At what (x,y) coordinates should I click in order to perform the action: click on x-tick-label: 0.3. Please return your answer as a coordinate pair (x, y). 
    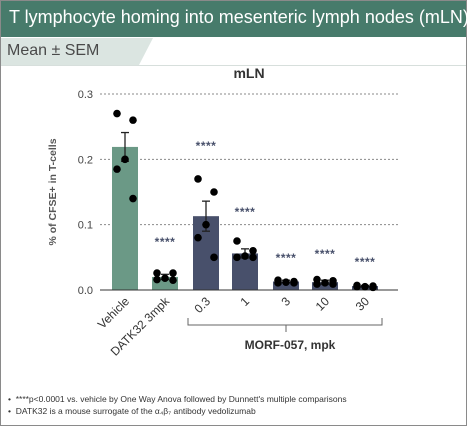
    Looking at the image, I should click on (202, 305).